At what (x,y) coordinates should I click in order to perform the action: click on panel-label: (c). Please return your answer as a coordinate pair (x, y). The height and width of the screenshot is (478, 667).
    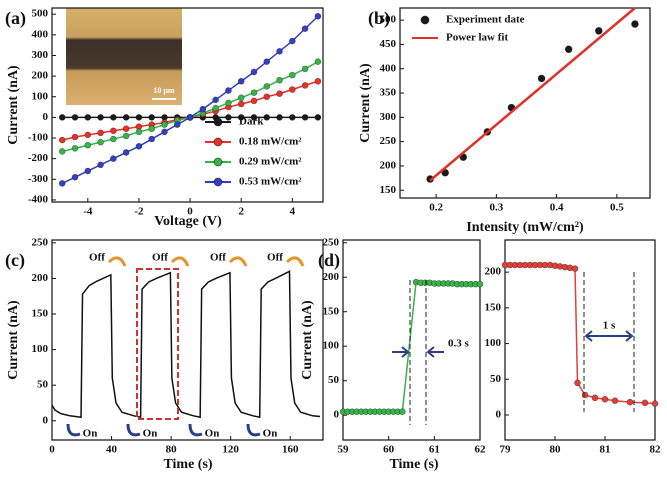
    Looking at the image, I should click on (15, 260).